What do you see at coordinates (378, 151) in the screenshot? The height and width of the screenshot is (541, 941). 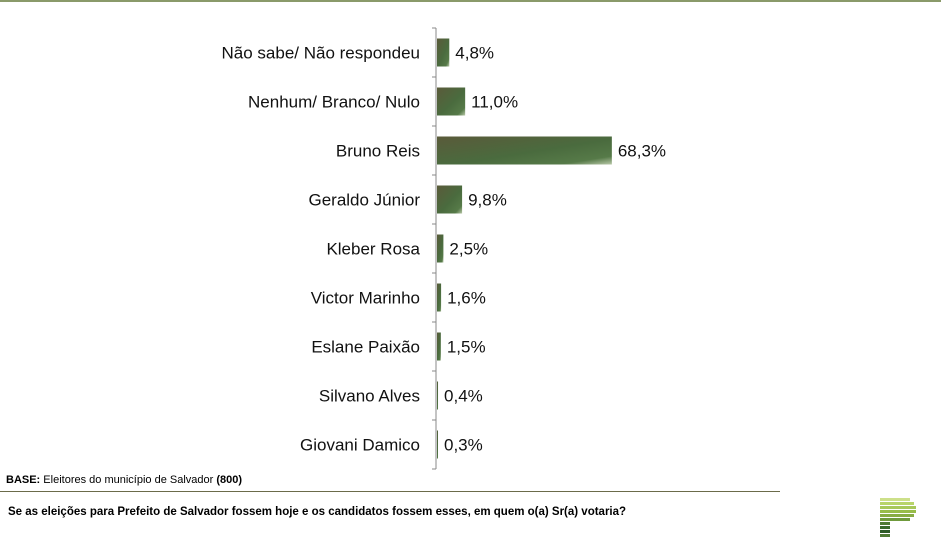 I see `category-label: Bruno Reis` at bounding box center [378, 151].